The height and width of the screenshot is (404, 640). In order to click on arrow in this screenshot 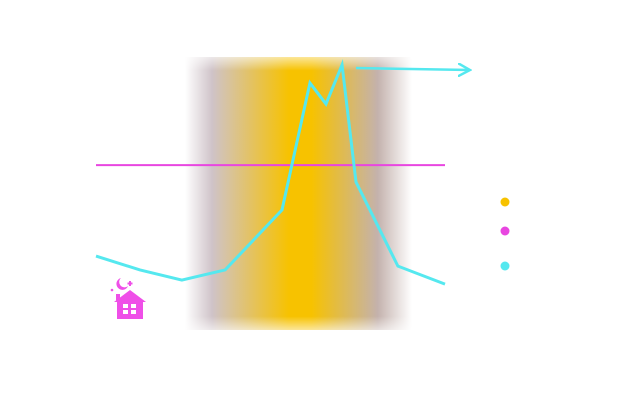, I will do `click(412, 69)`.